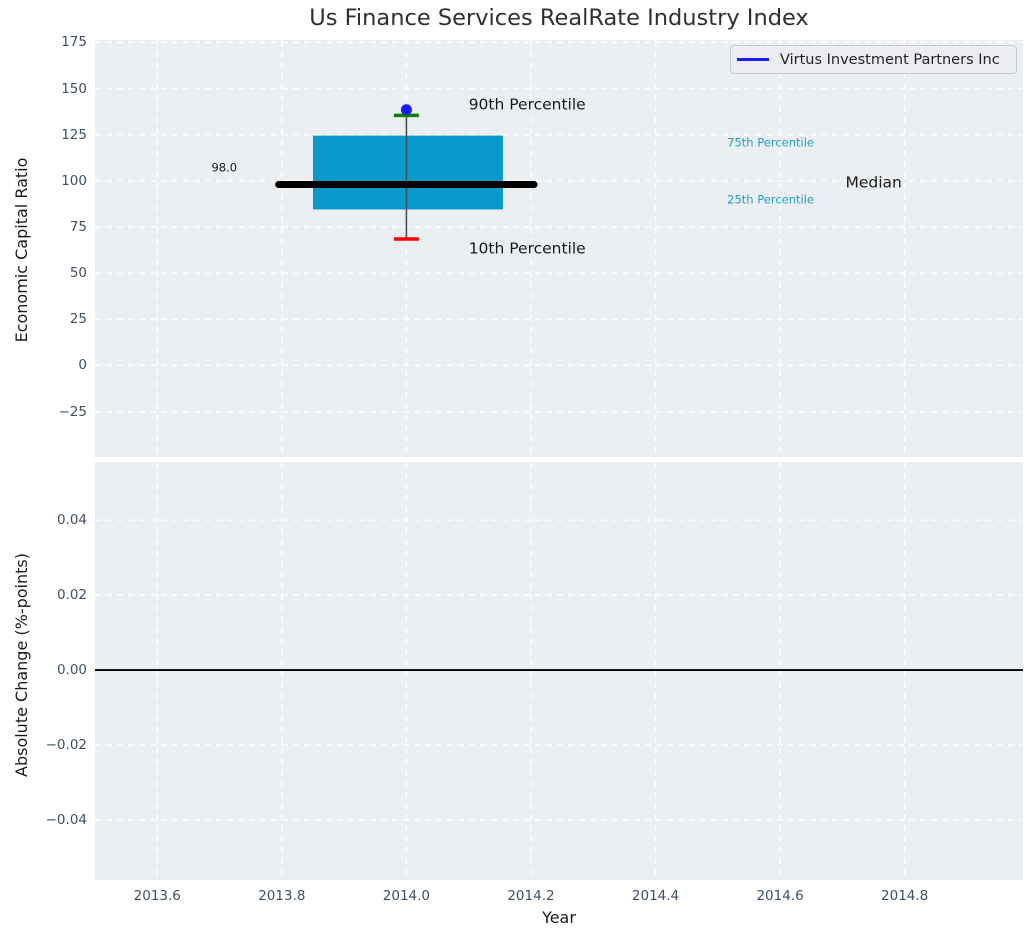 The height and width of the screenshot is (942, 1034). Describe the element at coordinates (527, 248) in the screenshot. I see `annotation-10th-percentile: 10th Percentile` at that location.